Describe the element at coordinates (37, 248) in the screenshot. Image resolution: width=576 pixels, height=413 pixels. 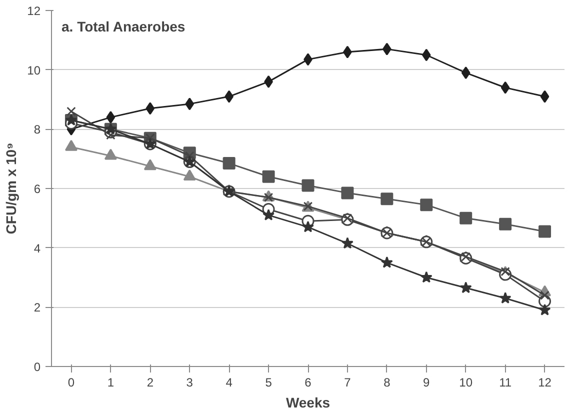
I see `y-tick-label: 4` at that location.